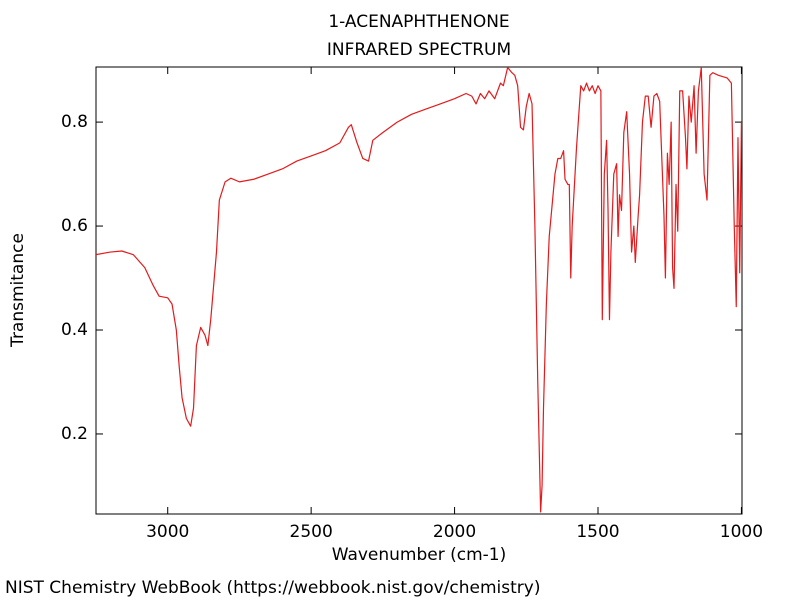 This screenshot has height=600, width=800. Describe the element at coordinates (741, 532) in the screenshot. I see `x-tick-label: 1000` at that location.